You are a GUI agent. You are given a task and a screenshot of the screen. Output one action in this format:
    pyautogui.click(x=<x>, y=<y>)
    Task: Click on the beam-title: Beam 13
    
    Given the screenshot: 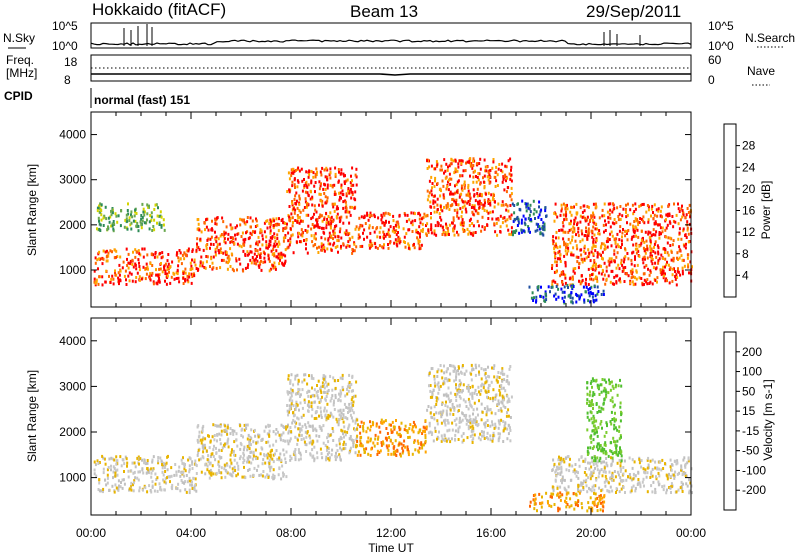 What is the action you would take?
    pyautogui.click(x=384, y=11)
    